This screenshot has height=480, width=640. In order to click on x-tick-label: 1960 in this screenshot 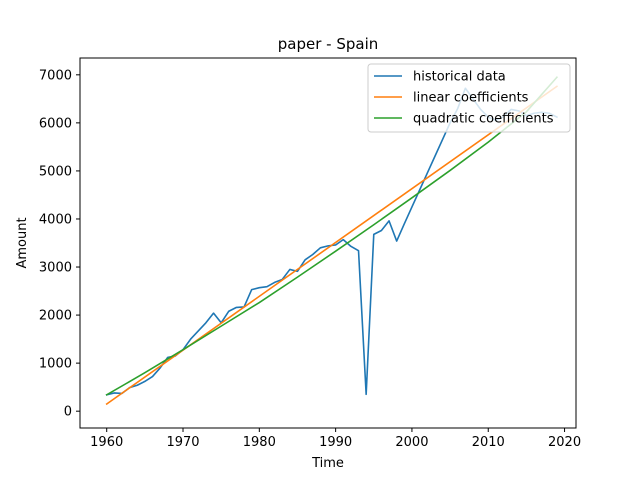, I will do `click(106, 442)`.